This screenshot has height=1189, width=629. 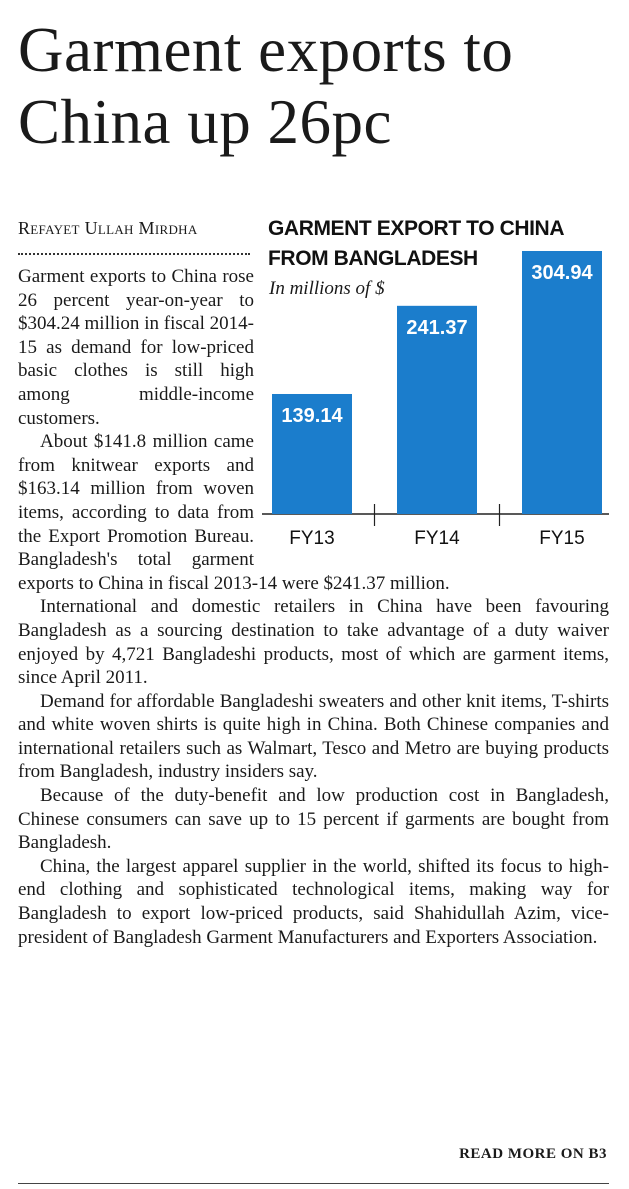 I want to click on headline: Garment exports to China up 26pc, so click(x=266, y=86).